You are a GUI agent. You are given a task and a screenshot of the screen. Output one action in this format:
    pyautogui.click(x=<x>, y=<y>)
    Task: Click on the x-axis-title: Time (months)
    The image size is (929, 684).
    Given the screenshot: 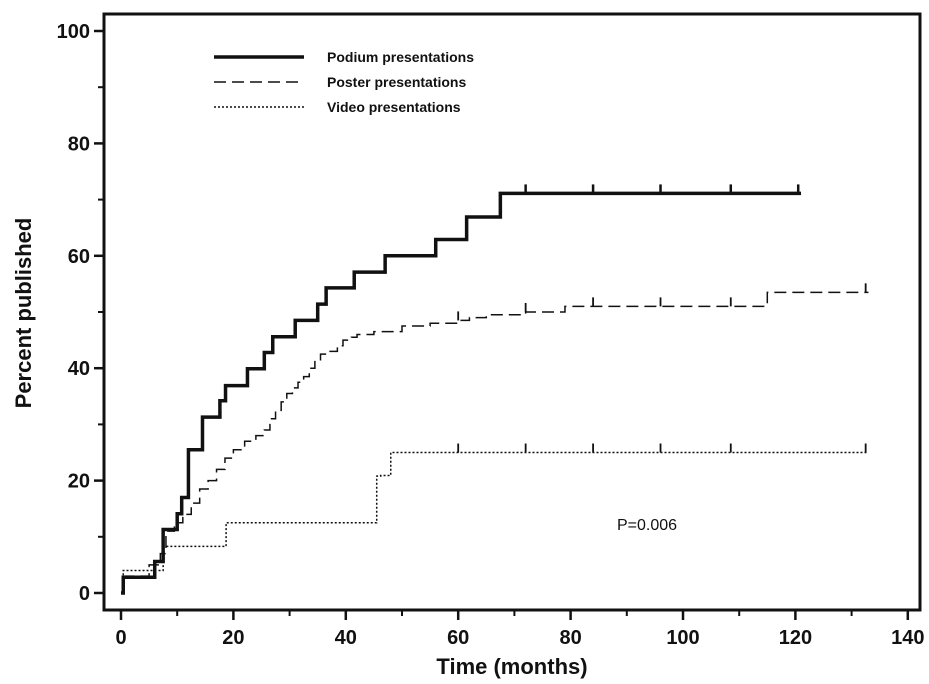 What is the action you would take?
    pyautogui.click(x=511, y=666)
    